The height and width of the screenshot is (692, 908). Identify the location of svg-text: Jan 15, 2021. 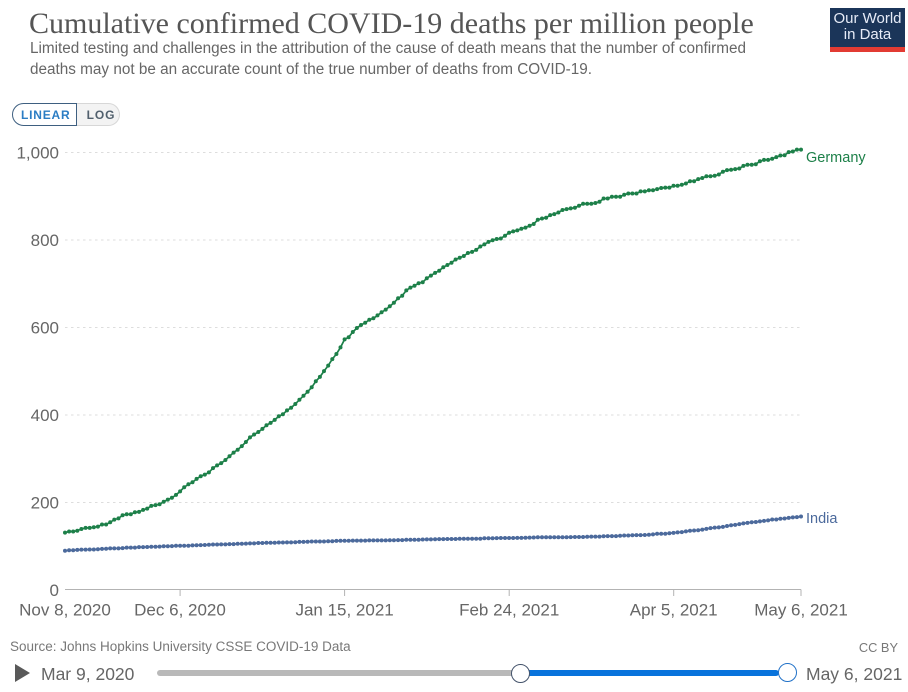
(344, 610).